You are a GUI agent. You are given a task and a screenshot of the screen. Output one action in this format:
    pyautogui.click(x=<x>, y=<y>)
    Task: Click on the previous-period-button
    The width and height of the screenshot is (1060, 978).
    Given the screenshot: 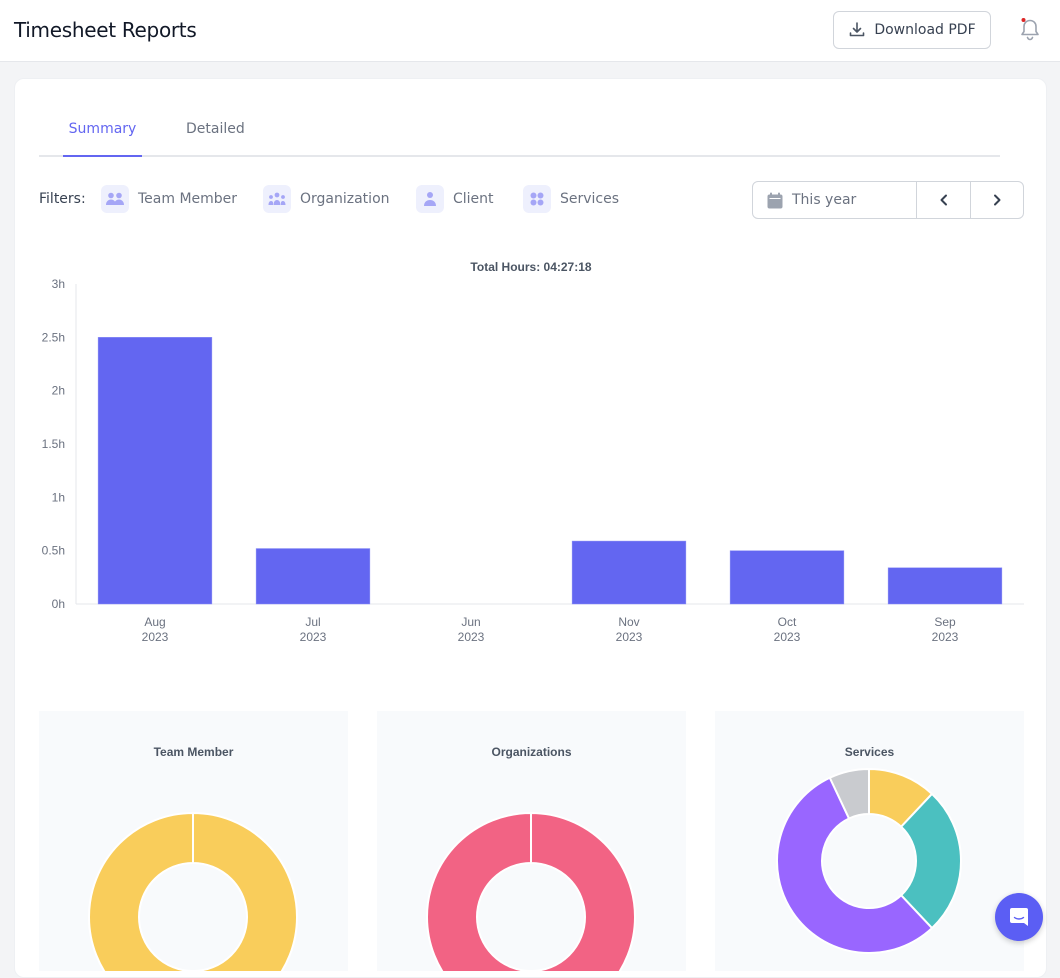 What is the action you would take?
    pyautogui.click(x=943, y=200)
    